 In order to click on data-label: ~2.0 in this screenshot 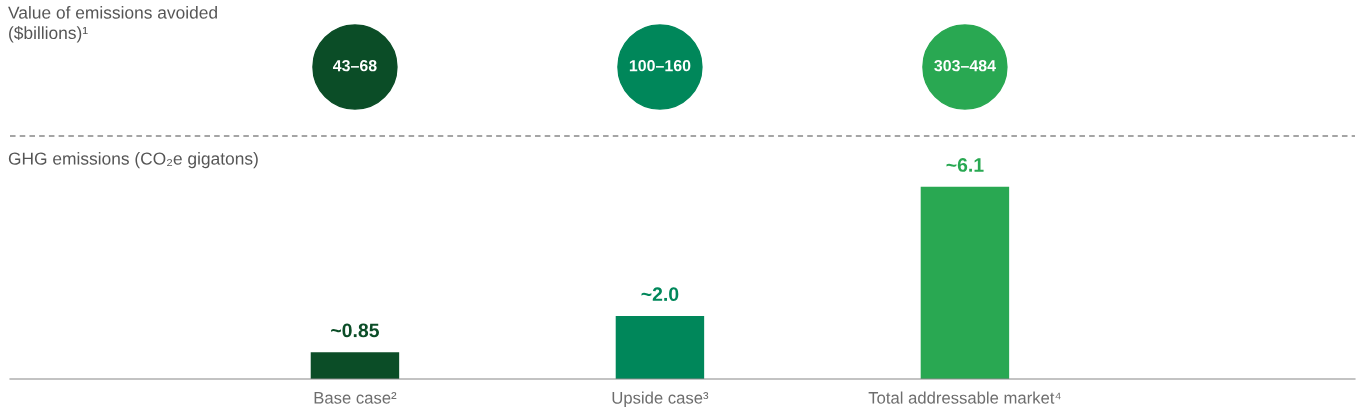, I will do `click(660, 294)`.